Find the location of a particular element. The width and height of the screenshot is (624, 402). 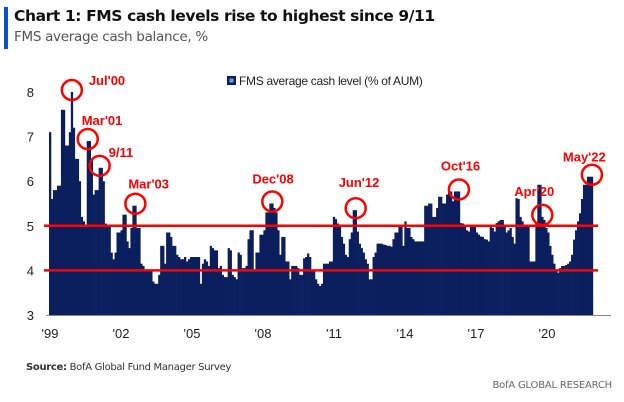

y-tick-label: 8 is located at coordinates (30, 92).